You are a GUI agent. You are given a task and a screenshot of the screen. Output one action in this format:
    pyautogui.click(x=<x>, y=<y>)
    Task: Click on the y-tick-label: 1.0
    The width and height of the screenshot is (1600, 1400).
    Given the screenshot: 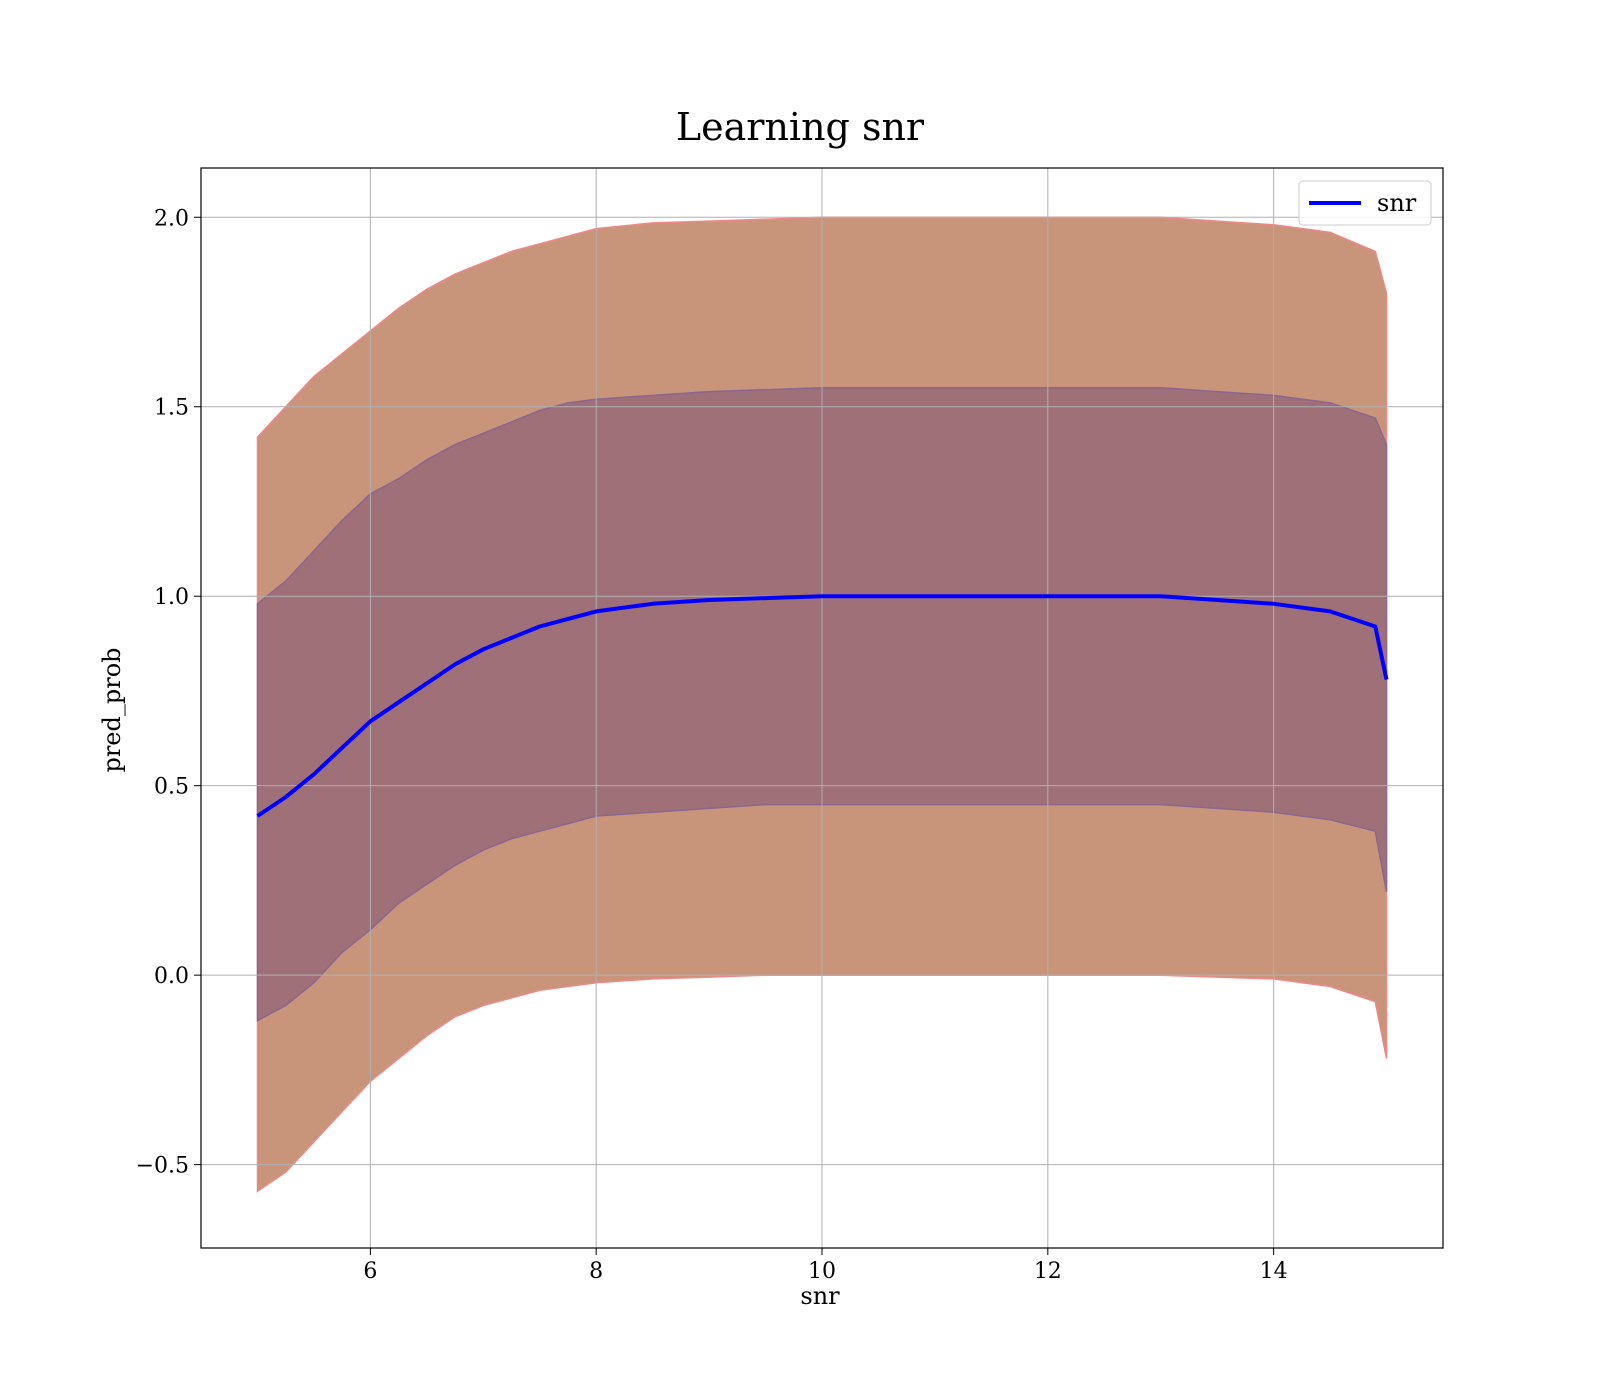 What is the action you would take?
    pyautogui.click(x=171, y=597)
    